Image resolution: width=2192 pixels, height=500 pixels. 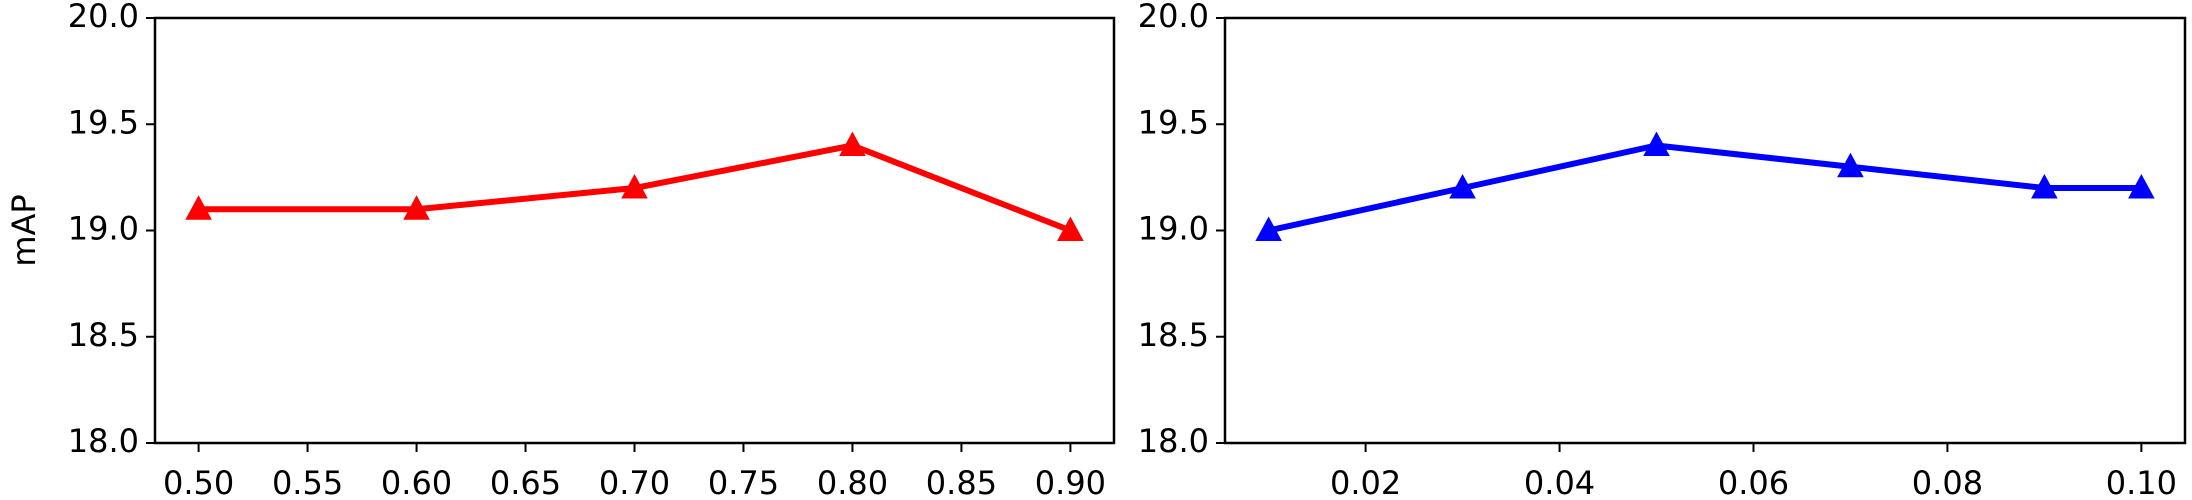 What do you see at coordinates (1559, 482) in the screenshot?
I see `x-tick-label: 0.04` at bounding box center [1559, 482].